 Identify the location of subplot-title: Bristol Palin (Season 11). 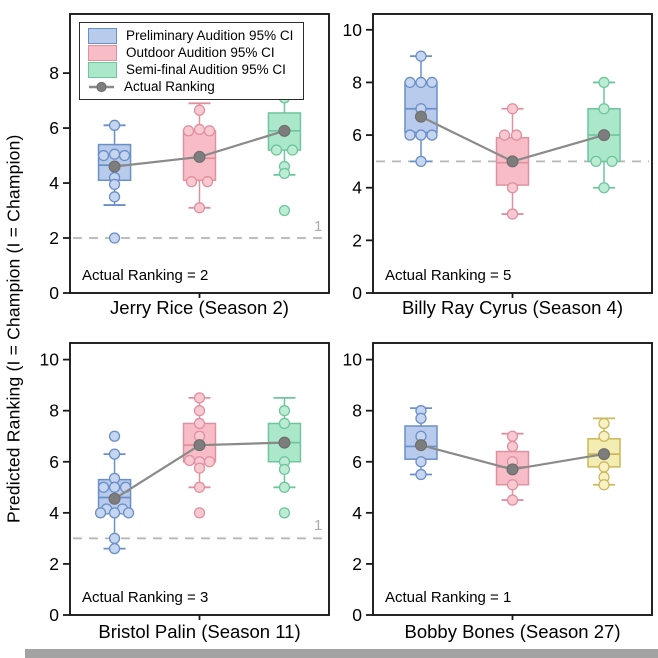
(199, 631).